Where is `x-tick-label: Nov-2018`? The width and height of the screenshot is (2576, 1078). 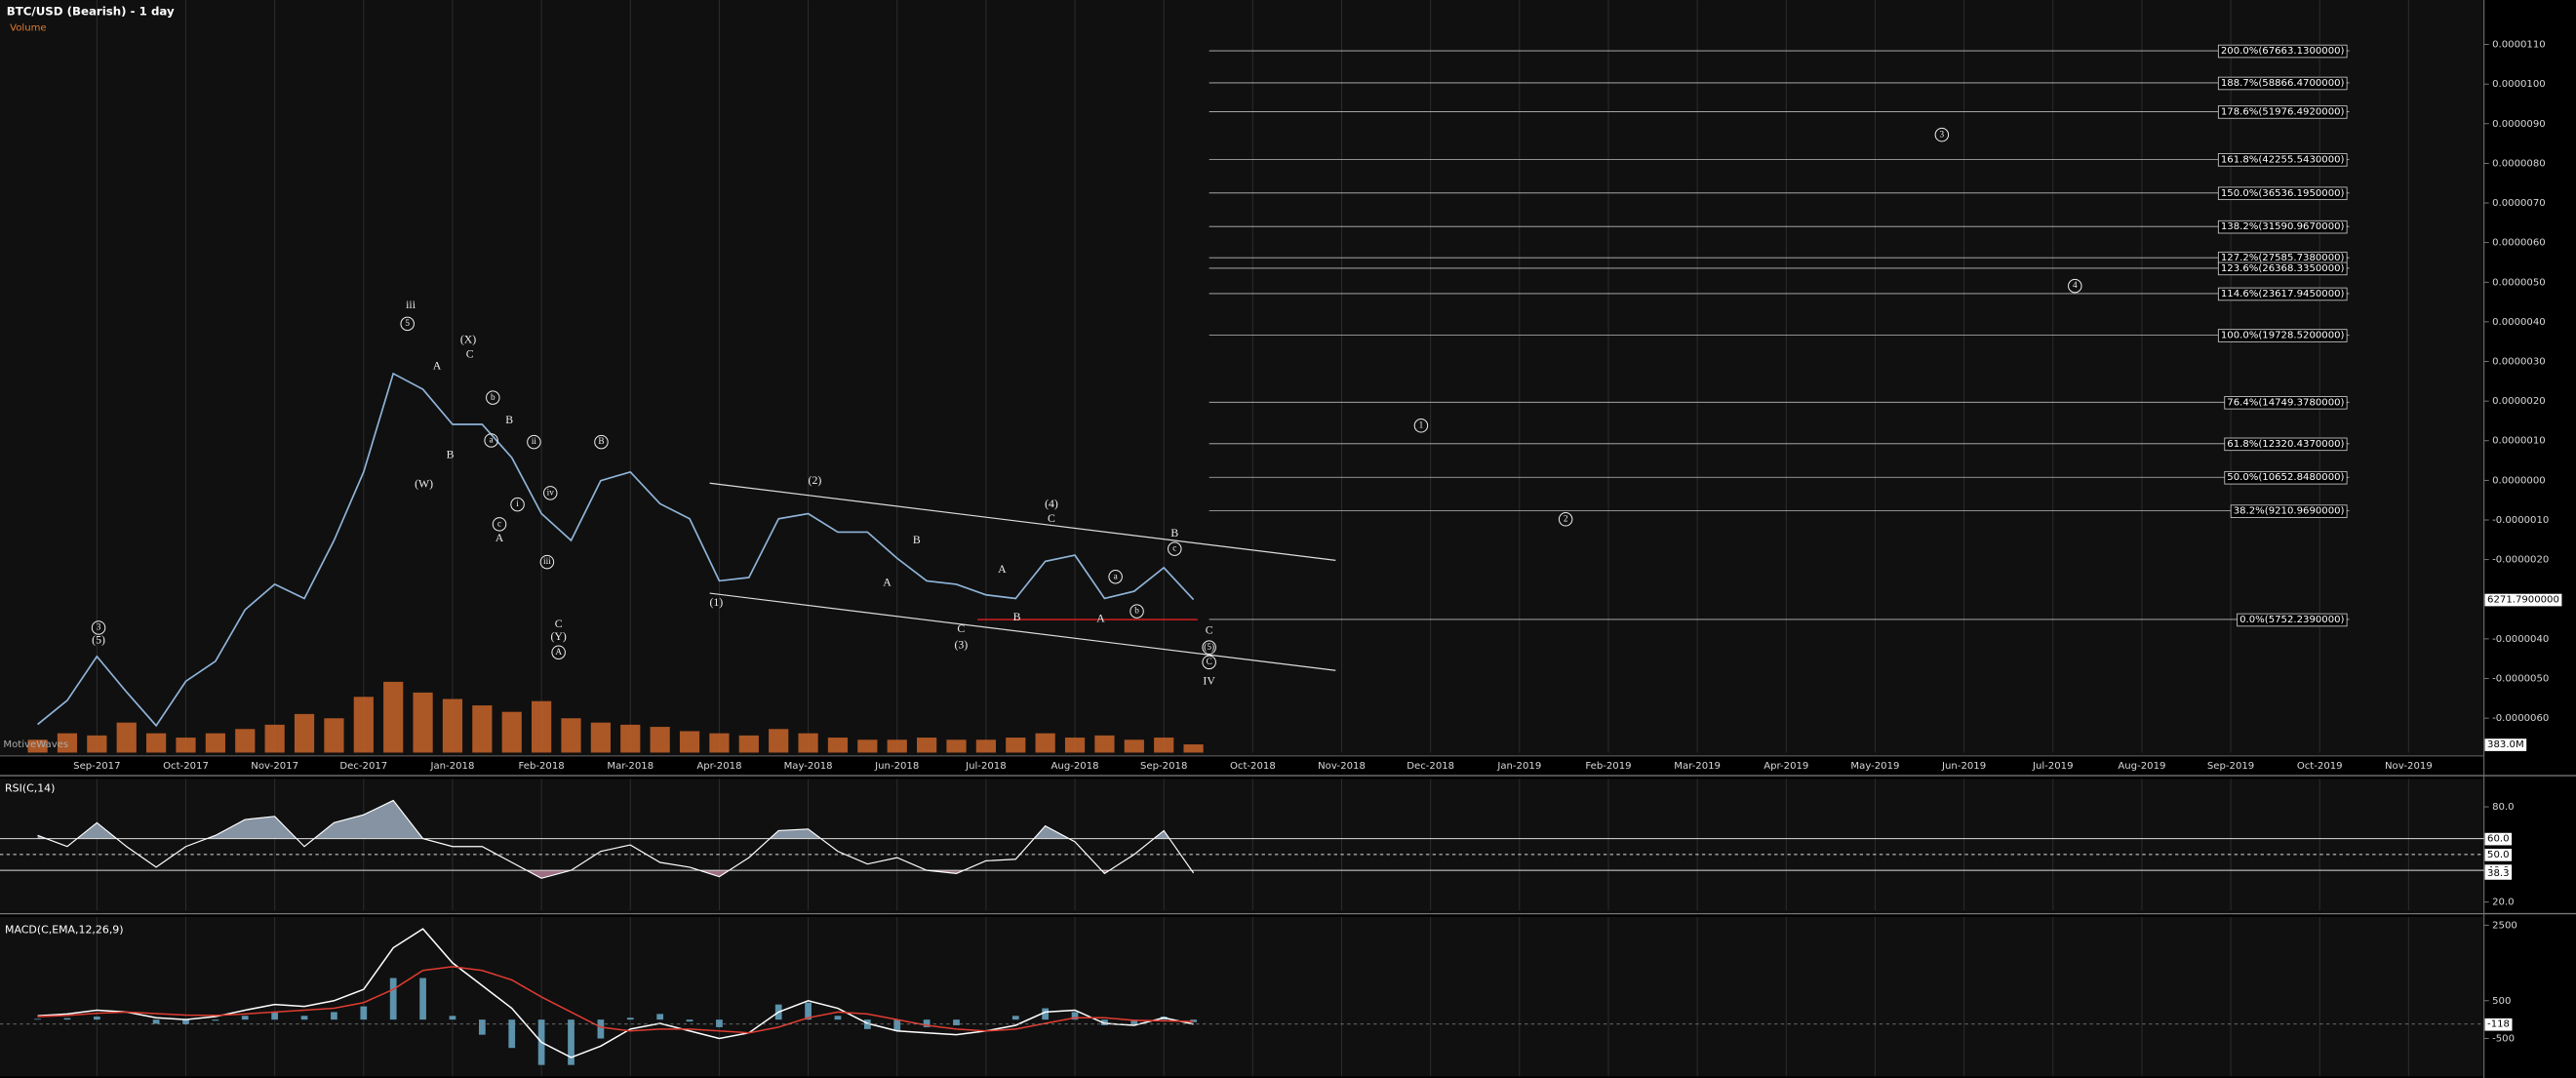
x-tick-label: Nov-2018 is located at coordinates (1342, 766).